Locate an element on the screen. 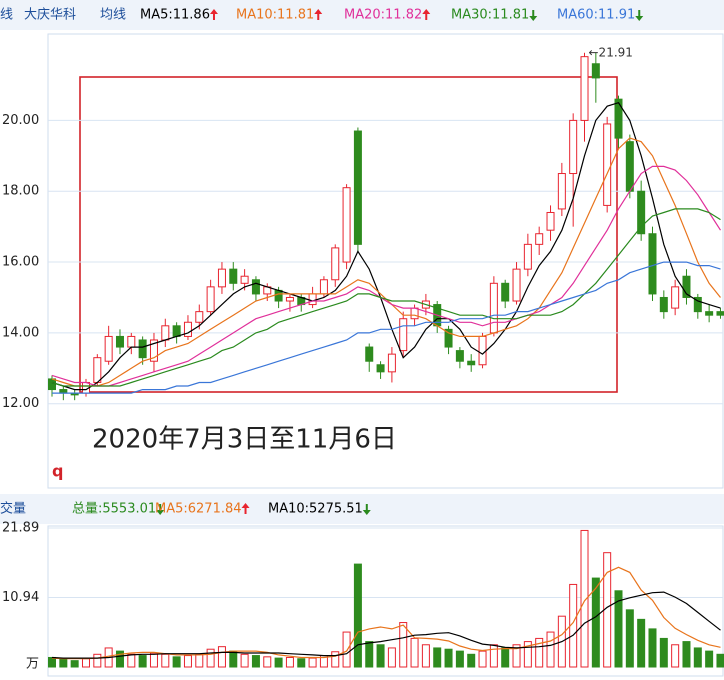  y-tick-label: 18.00 is located at coordinates (20, 191).